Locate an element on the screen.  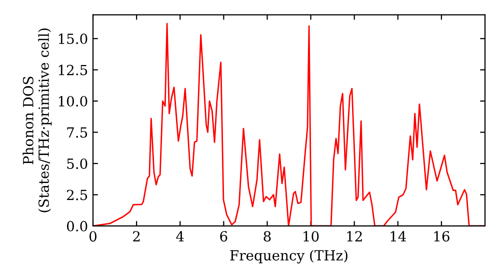
x-tick-label: 12 is located at coordinates (354, 236).